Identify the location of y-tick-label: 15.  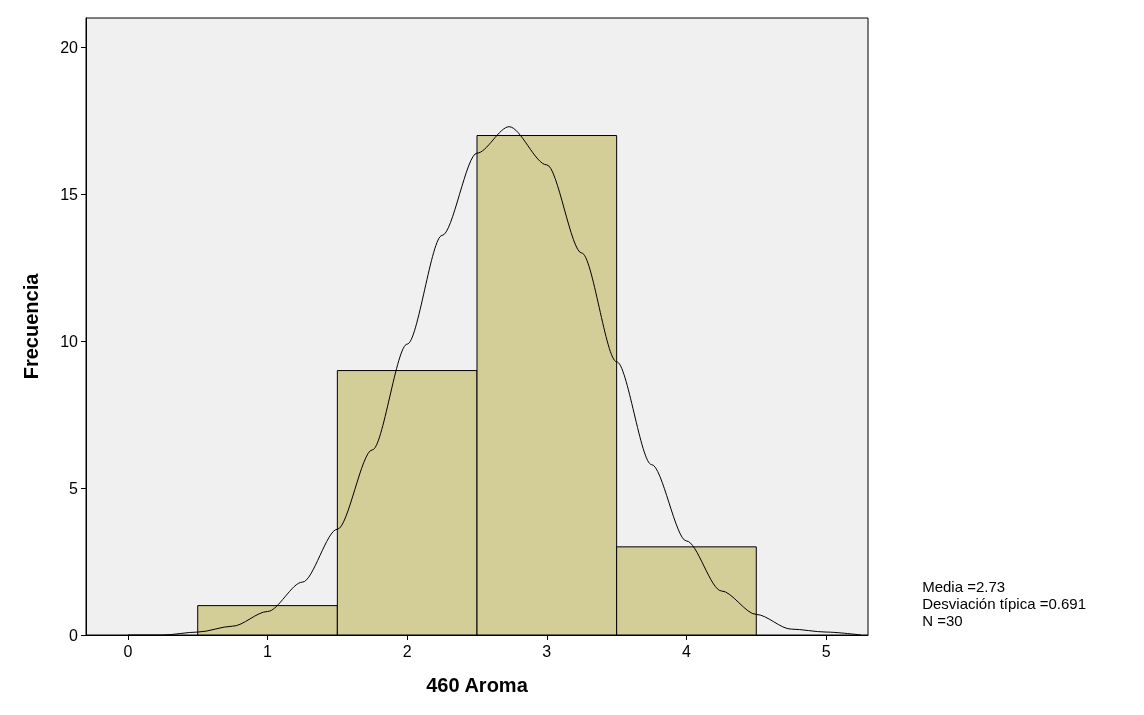
(69, 194).